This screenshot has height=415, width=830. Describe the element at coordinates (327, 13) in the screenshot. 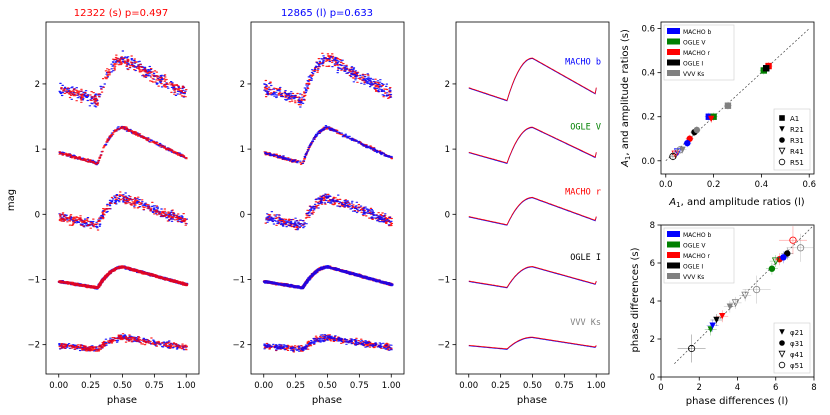

I see `panel2-title: 12865 (l) p=0.633` at that location.